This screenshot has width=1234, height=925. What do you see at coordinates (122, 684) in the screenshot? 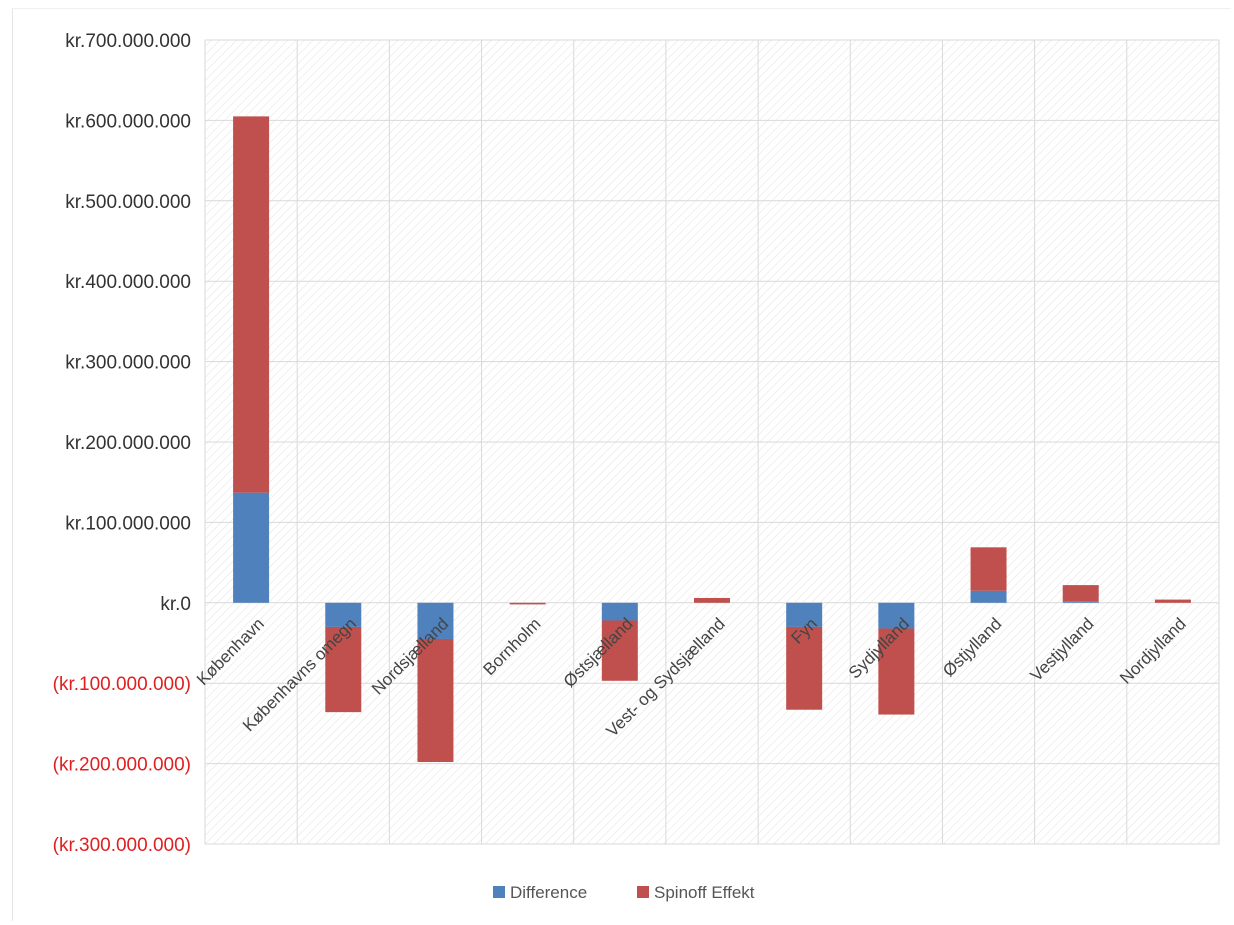
I see `y-tick-label: (kr.100.000.000)` at bounding box center [122, 684].